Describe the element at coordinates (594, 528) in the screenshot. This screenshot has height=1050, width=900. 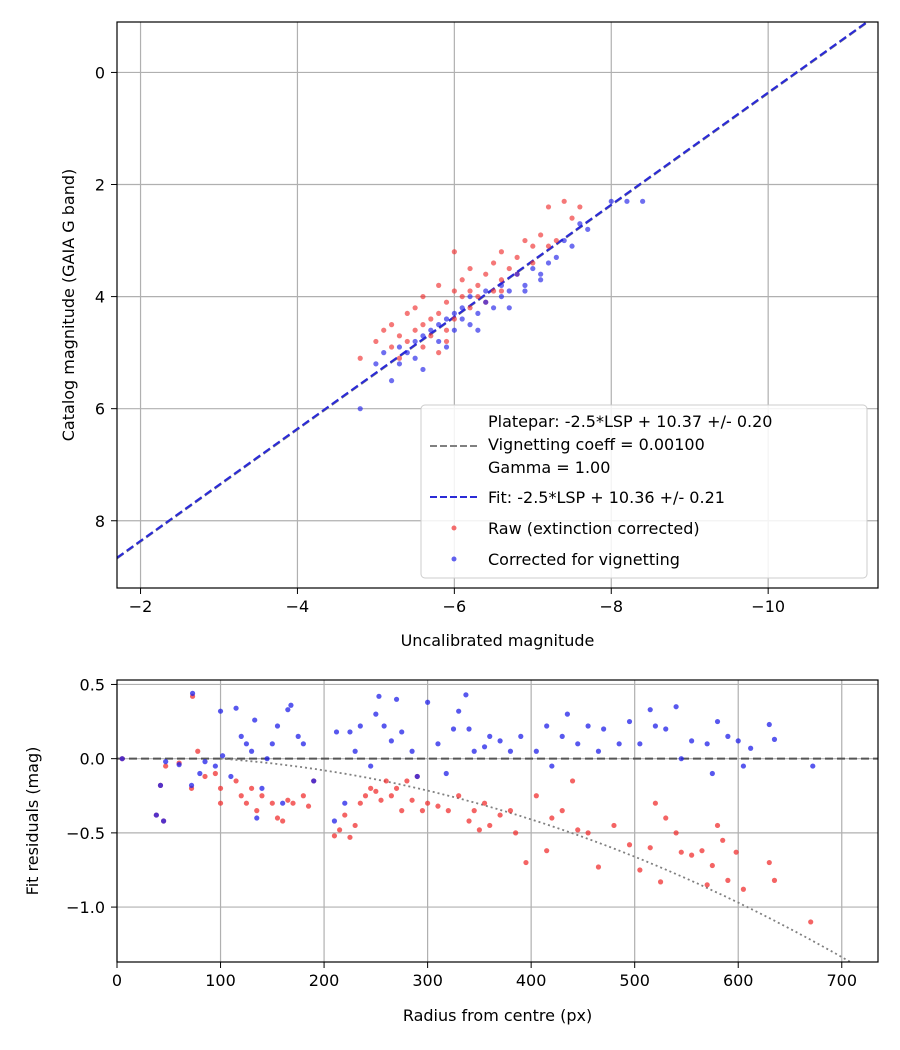
I see `legend-raw-label: Raw (extinction corrected)` at that location.